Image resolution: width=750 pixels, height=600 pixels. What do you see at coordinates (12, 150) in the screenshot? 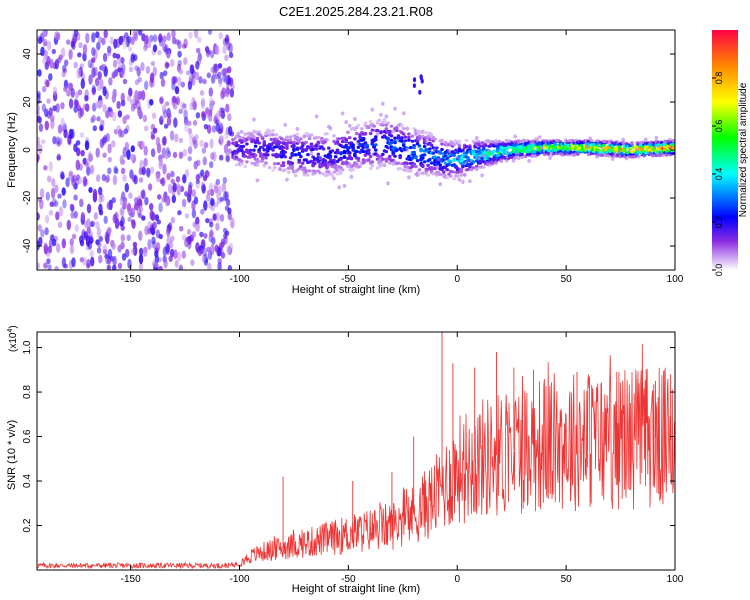
I see `spectrogram-ylabel: Frequency (Hz)` at bounding box center [12, 150].